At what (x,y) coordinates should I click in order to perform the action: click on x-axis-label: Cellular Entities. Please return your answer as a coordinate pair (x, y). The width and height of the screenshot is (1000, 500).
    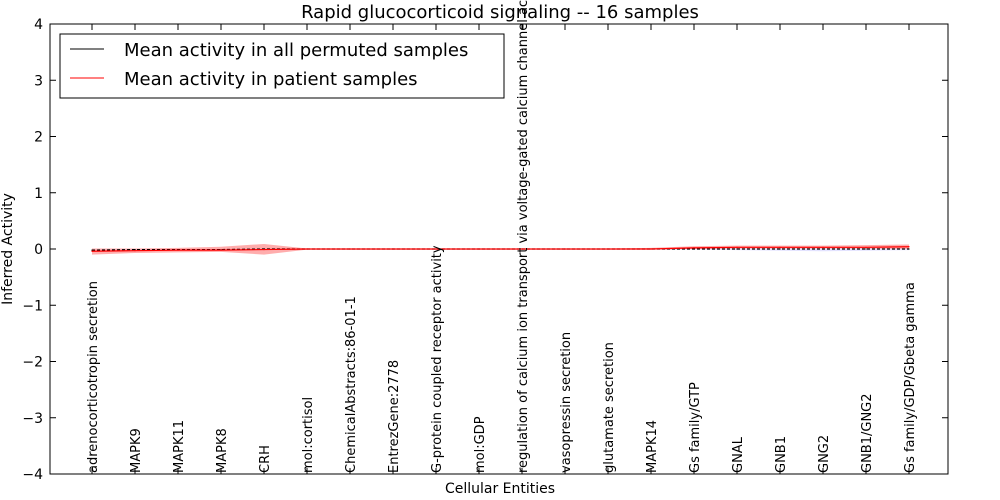
    Looking at the image, I should click on (500, 489).